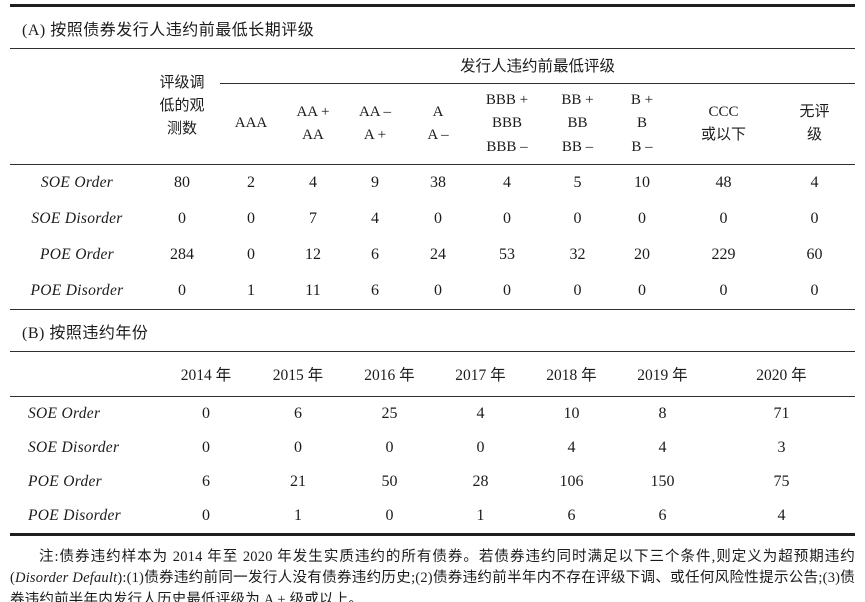 This screenshot has width=865, height=602. I want to click on row-label: POE Order, so click(77, 254).